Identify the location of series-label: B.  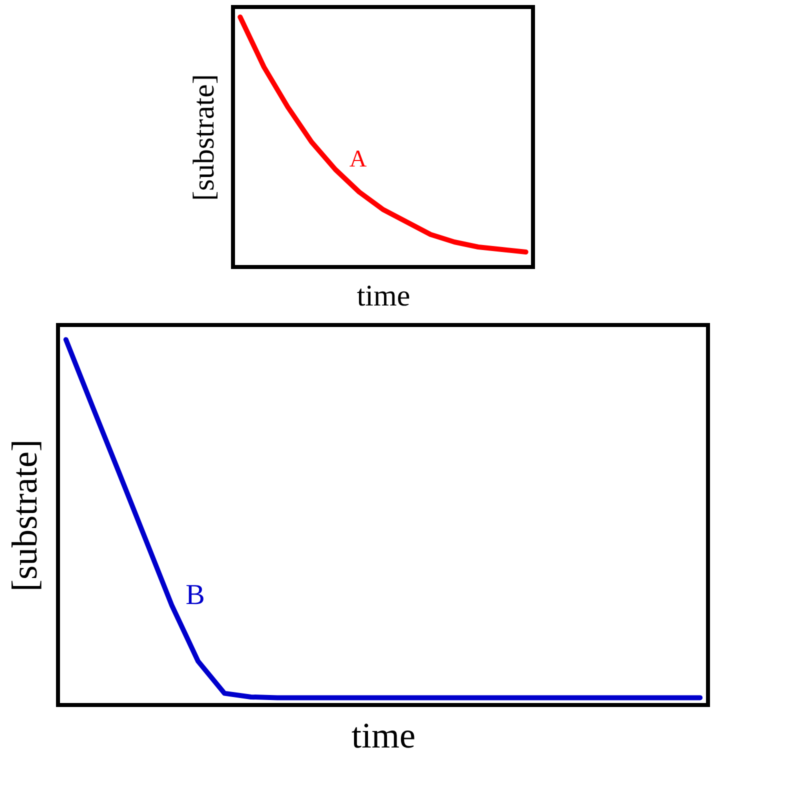
(195, 594).